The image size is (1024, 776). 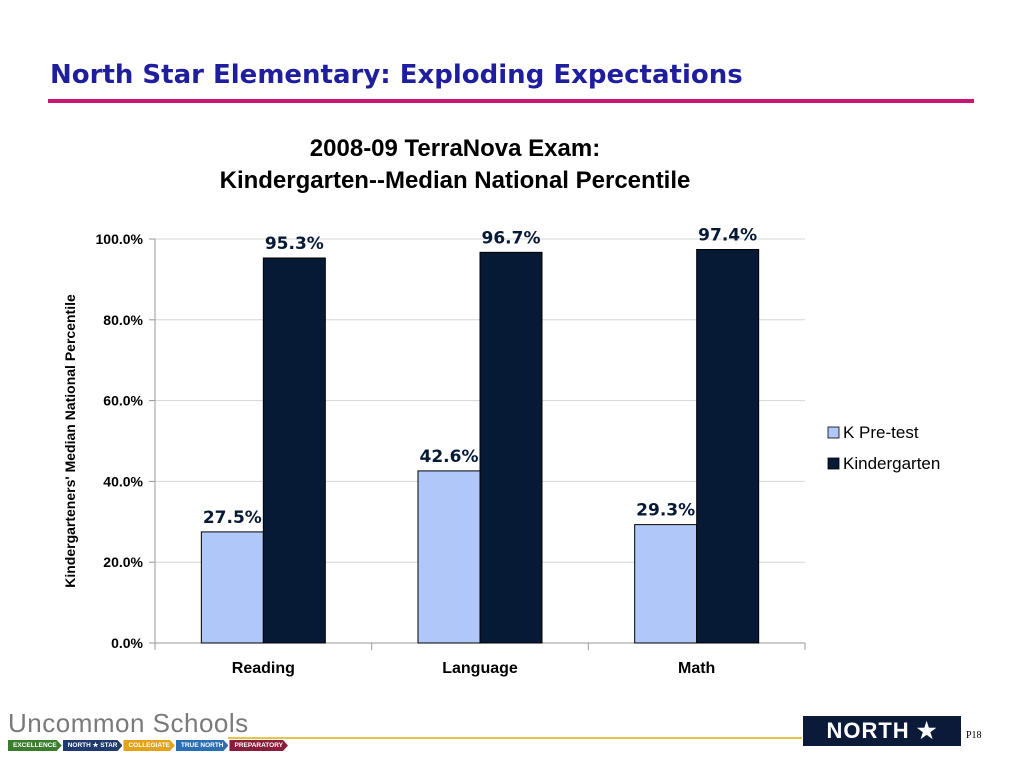 I want to click on data-label: 27.5%, so click(x=232, y=518).